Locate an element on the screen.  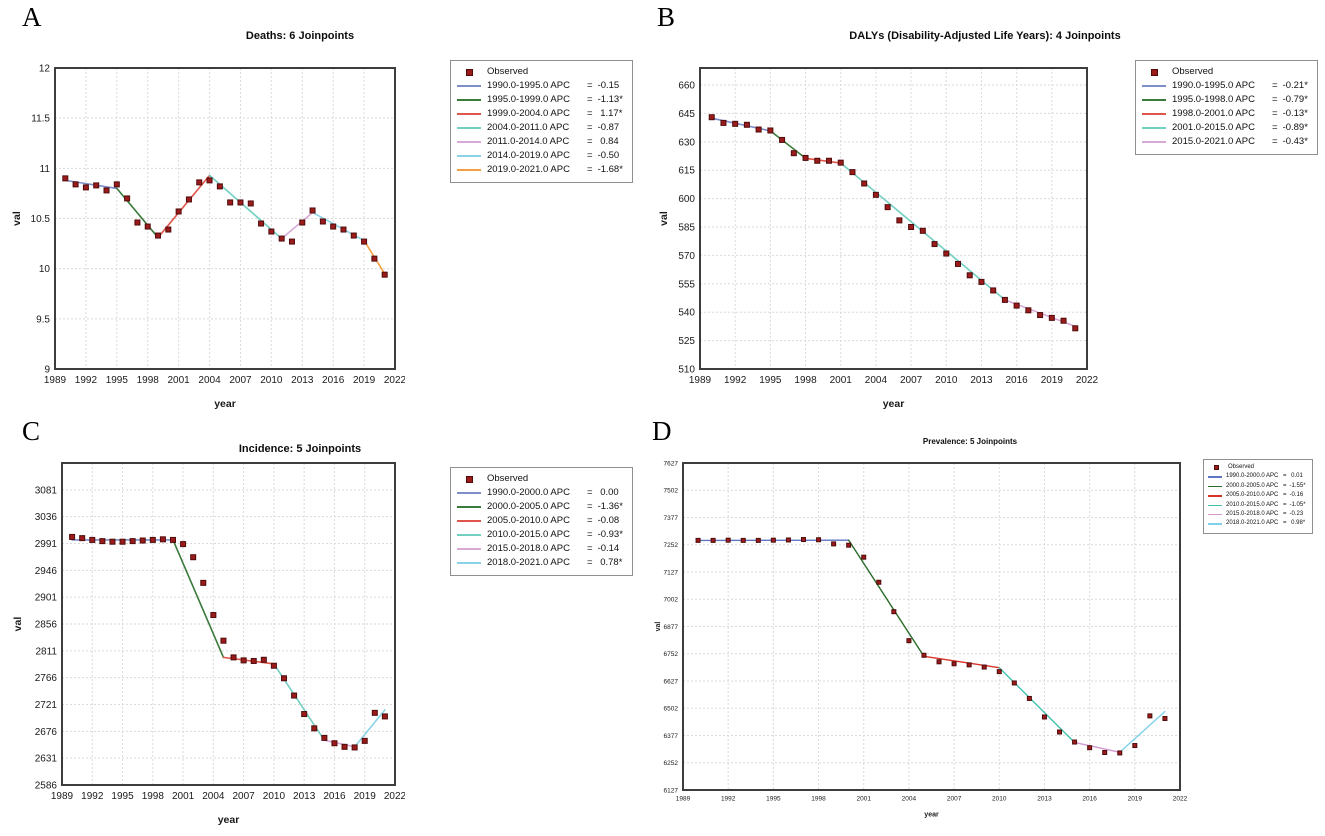
legend-entry-segment: 2018.0-2021.0 APC = 0.78* is located at coordinates (540, 563).